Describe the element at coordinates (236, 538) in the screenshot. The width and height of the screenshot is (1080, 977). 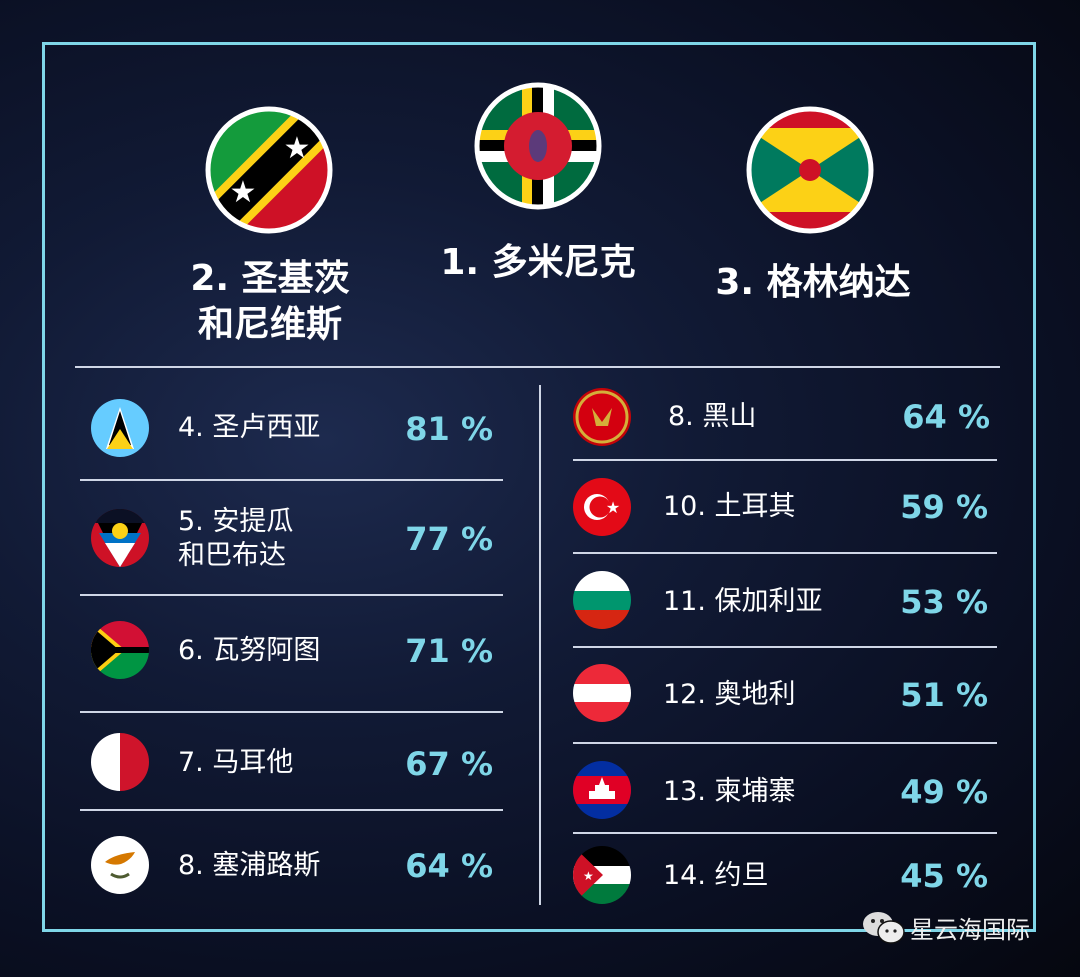
I see `country-name: 5. 安提瓜 和巴布达` at that location.